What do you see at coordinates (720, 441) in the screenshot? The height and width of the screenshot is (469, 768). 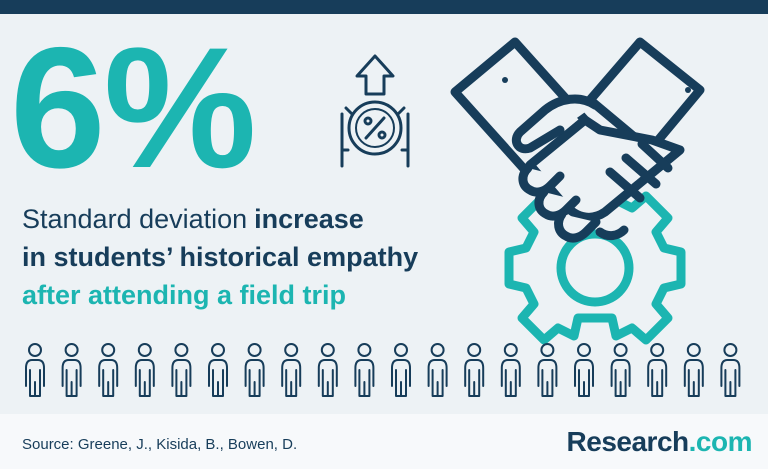 I see `brand-suffix: .com` at bounding box center [720, 441].